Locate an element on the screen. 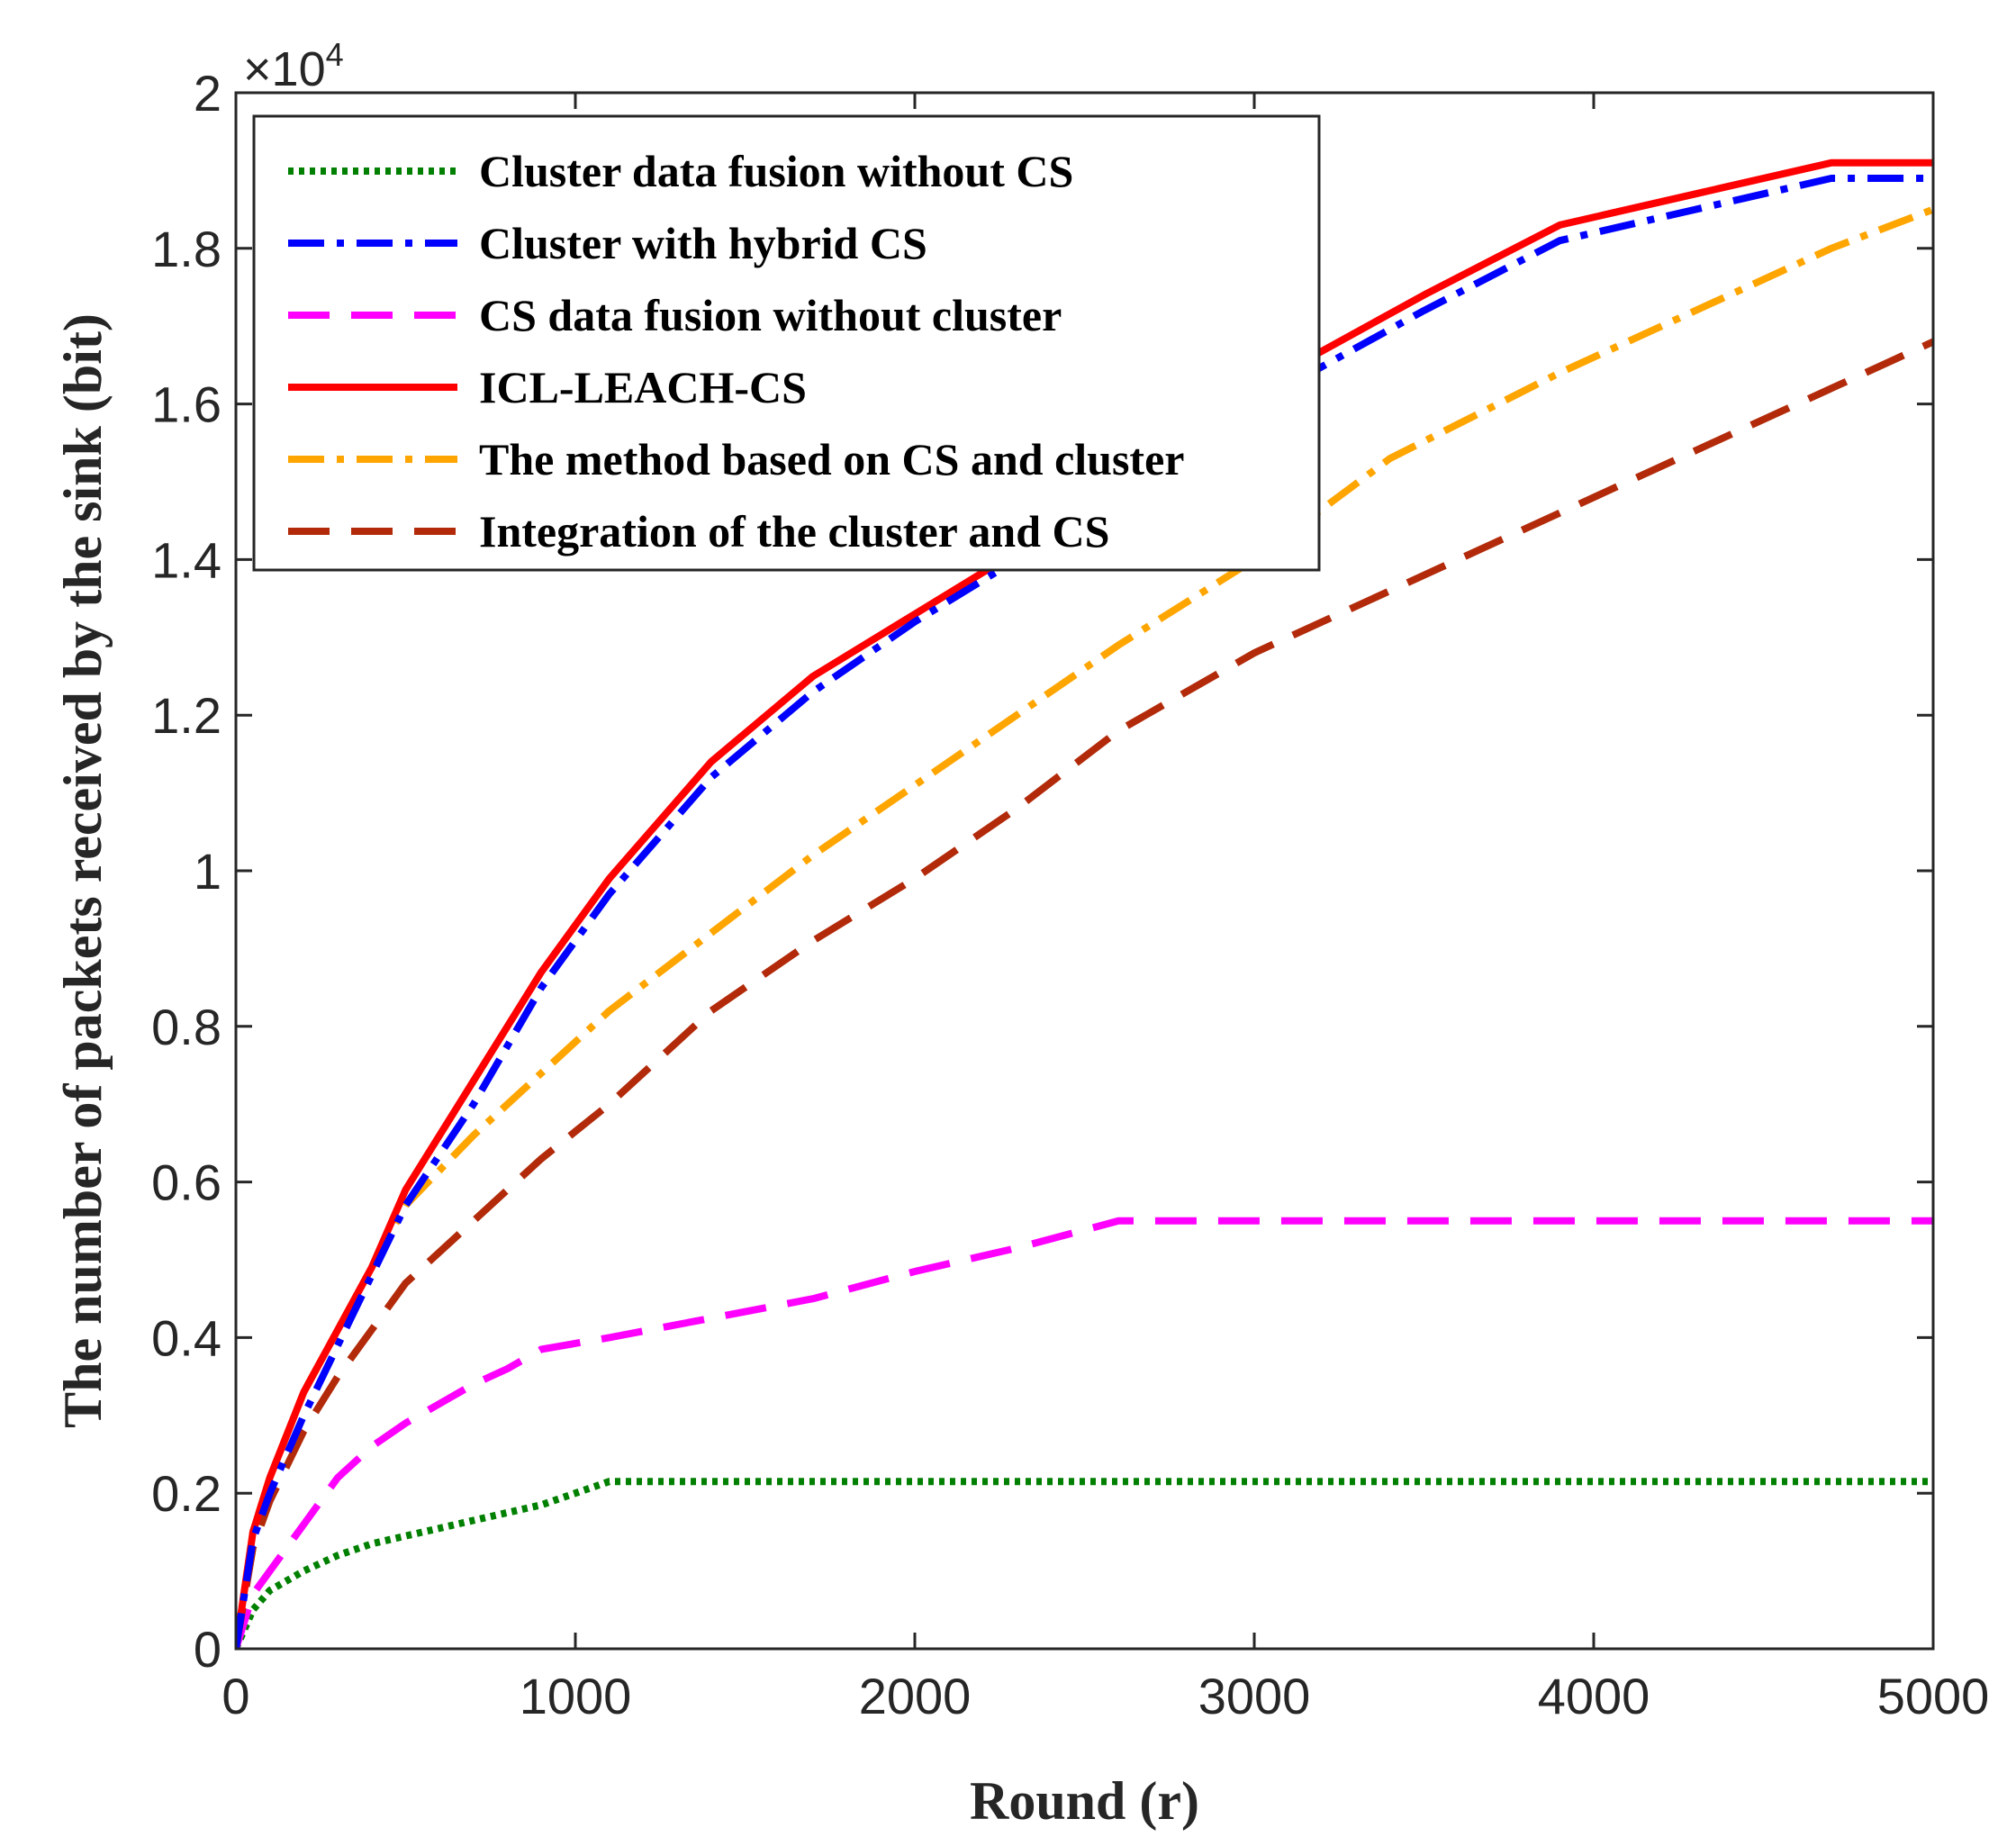 The height and width of the screenshot is (1846, 2016). legend-box is located at coordinates (786, 343).